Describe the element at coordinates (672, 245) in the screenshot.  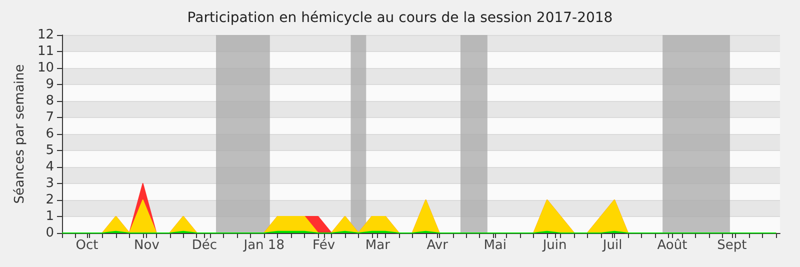
I see `x-tick-label: Août` at that location.